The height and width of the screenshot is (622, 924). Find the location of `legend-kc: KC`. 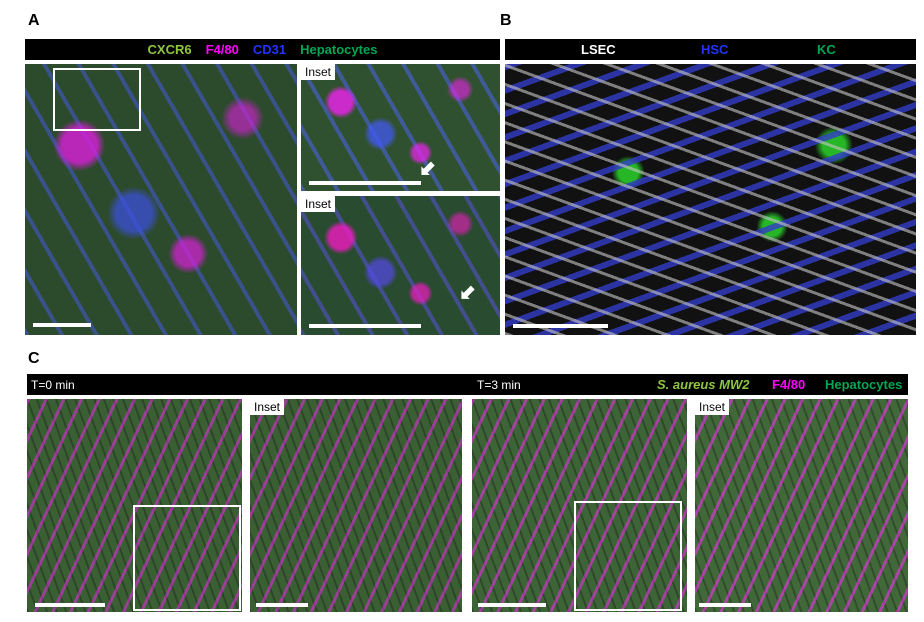

legend-kc: KC is located at coordinates (826, 49).